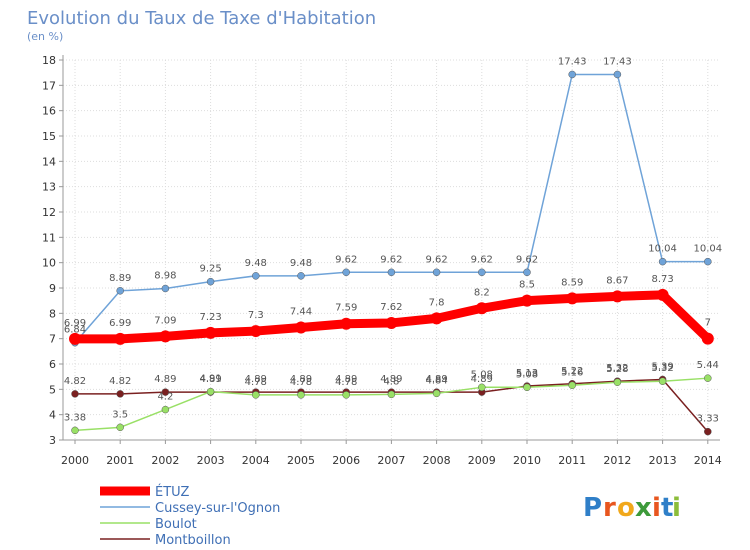  Describe the element at coordinates (52, 339) in the screenshot. I see `y-tick-label: 7` at that location.